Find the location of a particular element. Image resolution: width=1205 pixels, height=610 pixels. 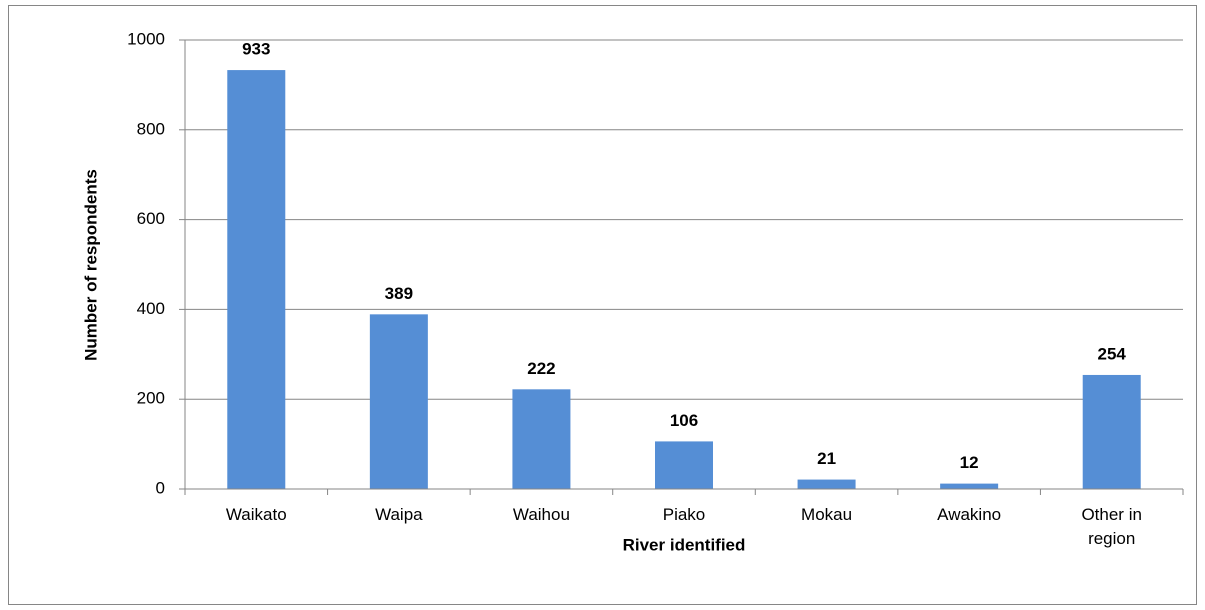

data-label: 12 is located at coordinates (969, 462).